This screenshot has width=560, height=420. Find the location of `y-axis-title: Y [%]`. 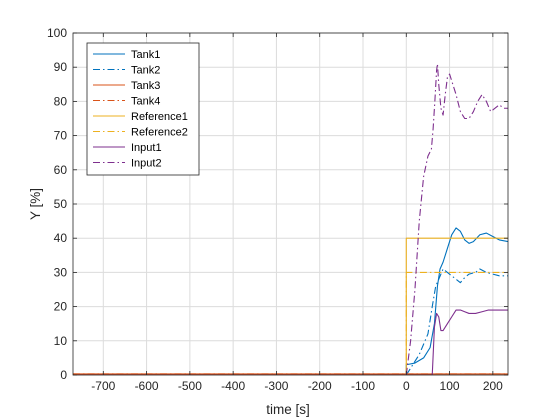

y-axis-title: Y [%] is located at coordinates (35, 204).